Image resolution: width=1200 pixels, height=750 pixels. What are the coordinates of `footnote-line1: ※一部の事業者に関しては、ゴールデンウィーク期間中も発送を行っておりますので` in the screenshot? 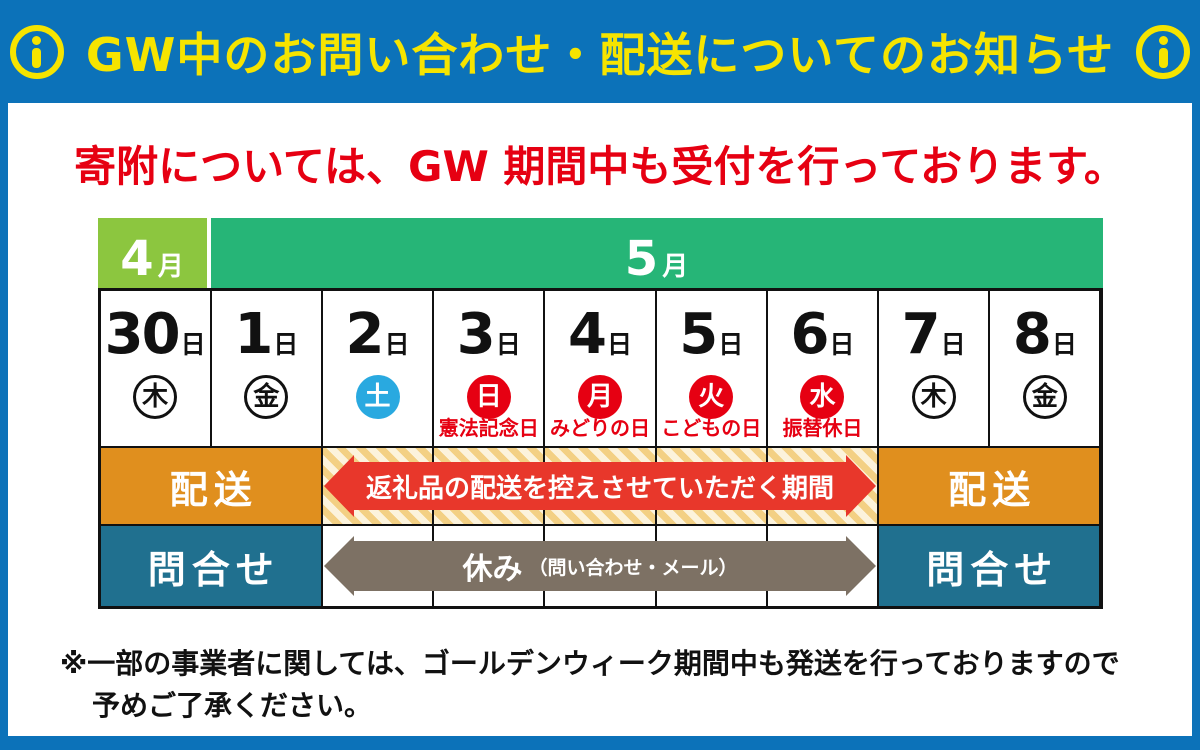 It's located at (590, 663).